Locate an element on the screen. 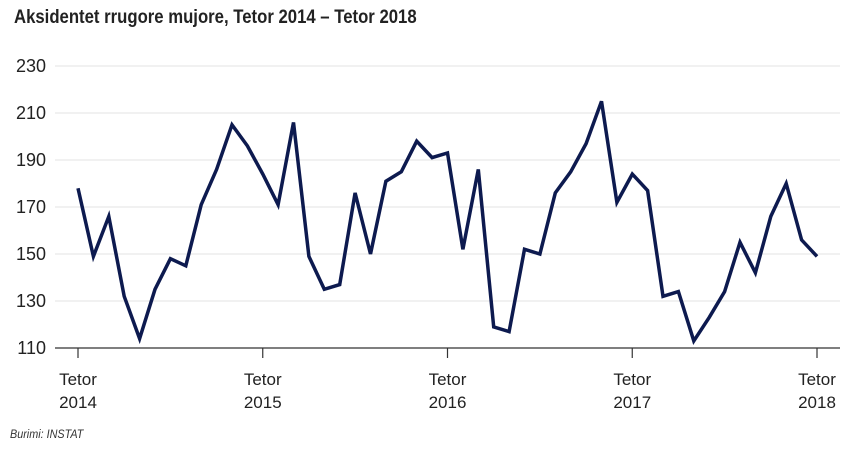 The height and width of the screenshot is (450, 850). y-tick-label: 150 is located at coordinates (31, 254).